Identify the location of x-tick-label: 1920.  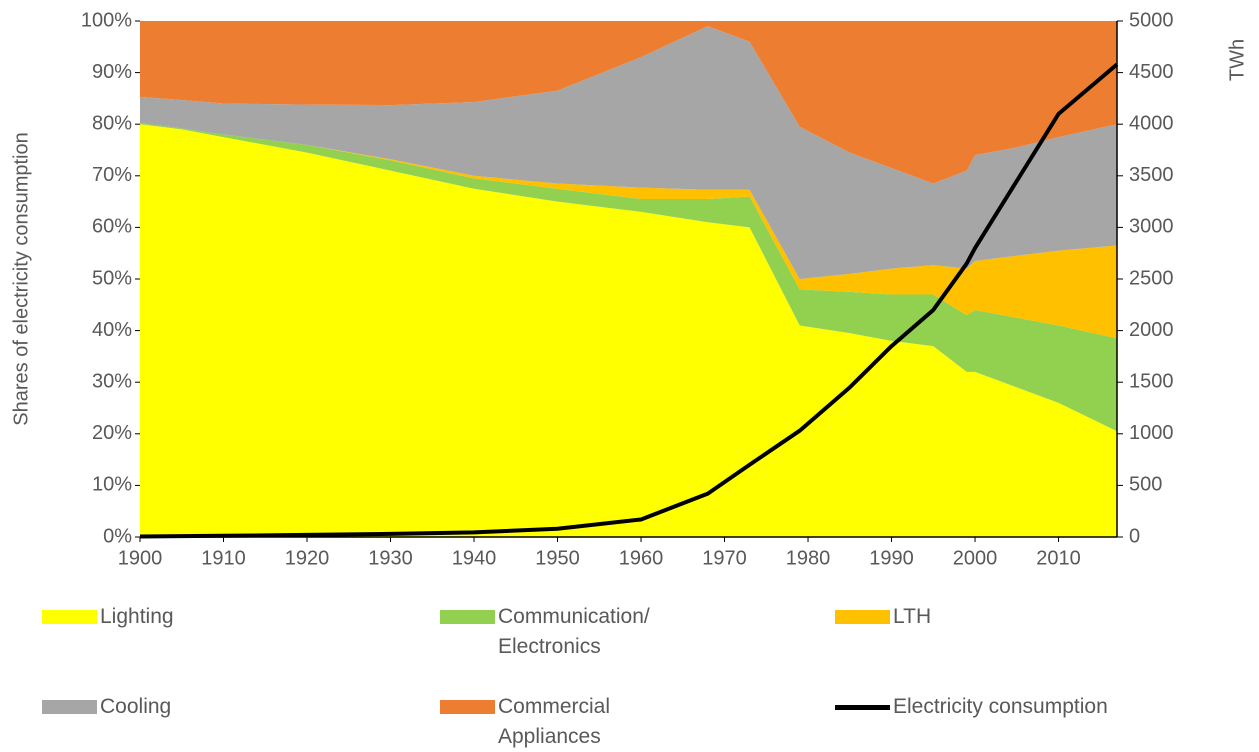
(307, 558).